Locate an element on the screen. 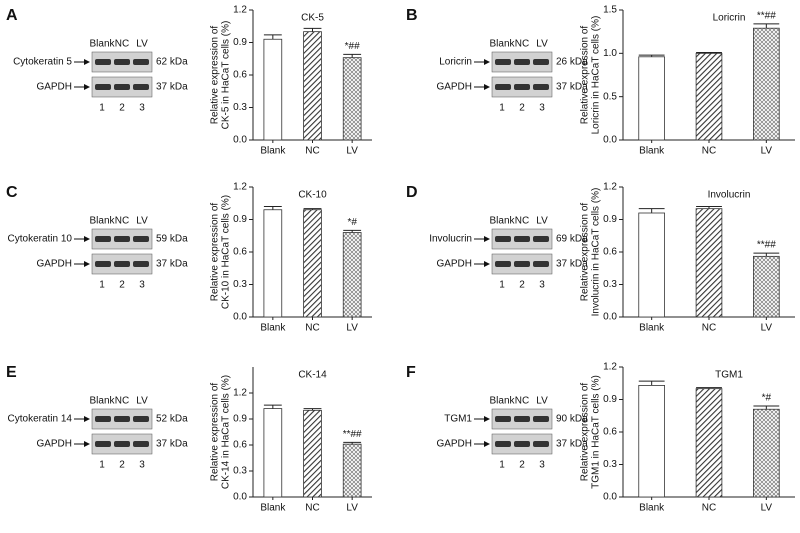  y-axis-label: CK-10 in HaCaT cells (%) is located at coordinates (226, 252).